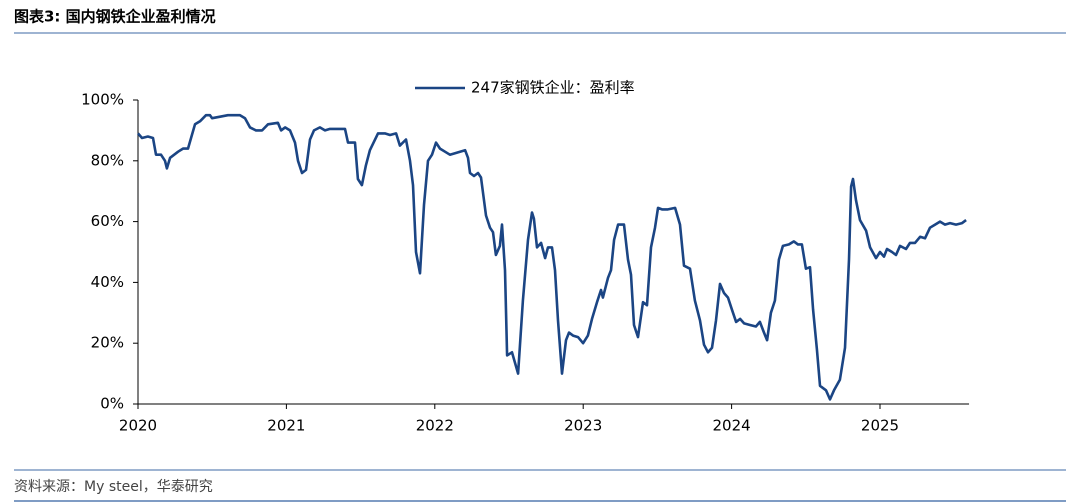 The image size is (1080, 504). Describe the element at coordinates (107, 160) in the screenshot. I see `y-tick-label: 80%` at that location.